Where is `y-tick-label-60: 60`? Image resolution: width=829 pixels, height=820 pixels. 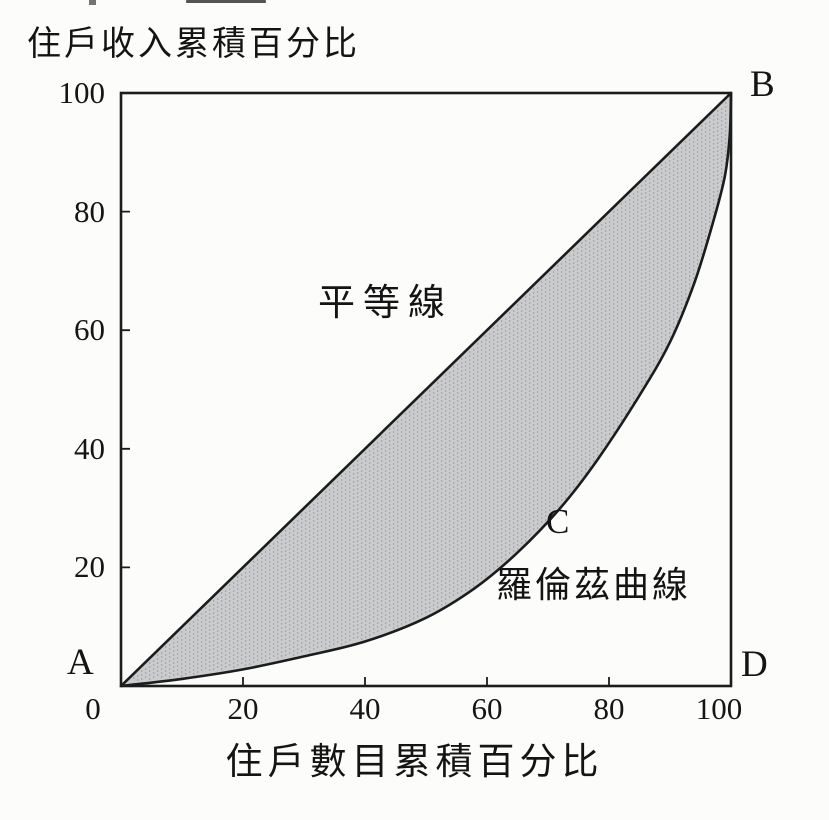
y-tick-label-60: 60 is located at coordinates (89, 330).